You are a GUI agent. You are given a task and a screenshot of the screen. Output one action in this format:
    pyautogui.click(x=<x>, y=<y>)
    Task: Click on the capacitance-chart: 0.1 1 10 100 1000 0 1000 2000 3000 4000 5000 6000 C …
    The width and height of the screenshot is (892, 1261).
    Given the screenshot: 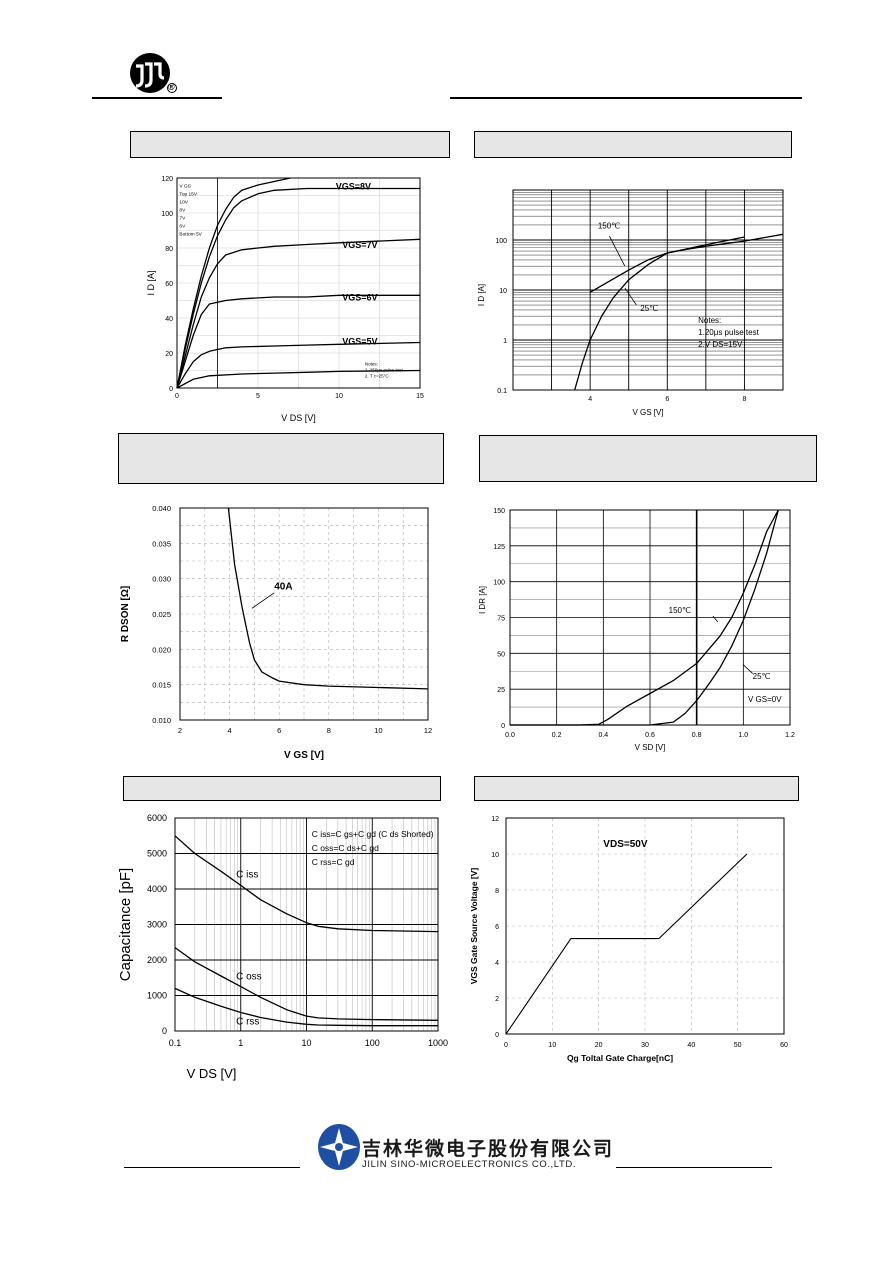 What is the action you would take?
    pyautogui.click(x=282, y=947)
    